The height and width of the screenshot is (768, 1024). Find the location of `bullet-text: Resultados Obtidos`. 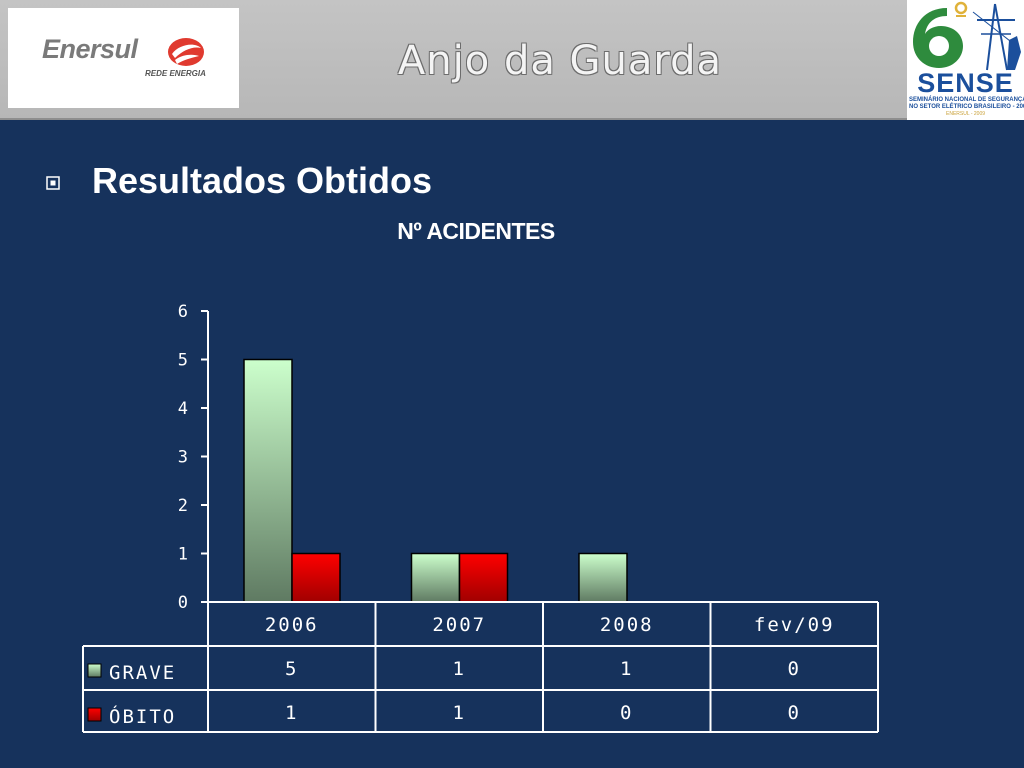

bullet-text: Resultados Obtidos is located at coordinates (262, 180).